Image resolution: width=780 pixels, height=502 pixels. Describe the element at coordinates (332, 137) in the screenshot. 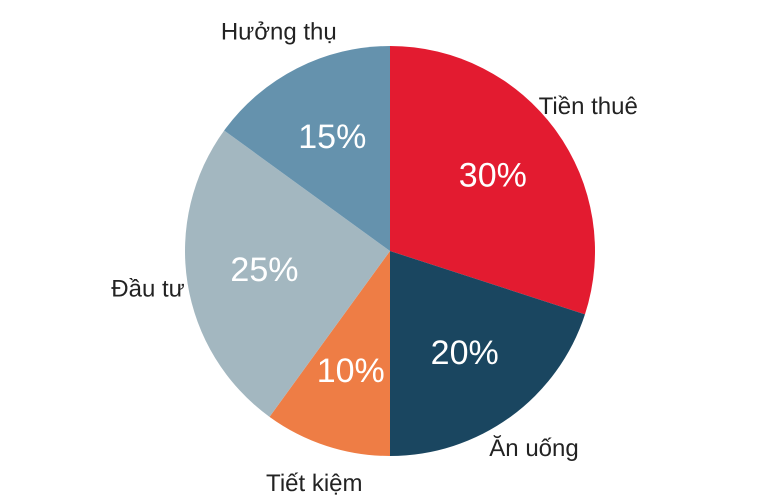

I see `data-label: 15%` at that location.